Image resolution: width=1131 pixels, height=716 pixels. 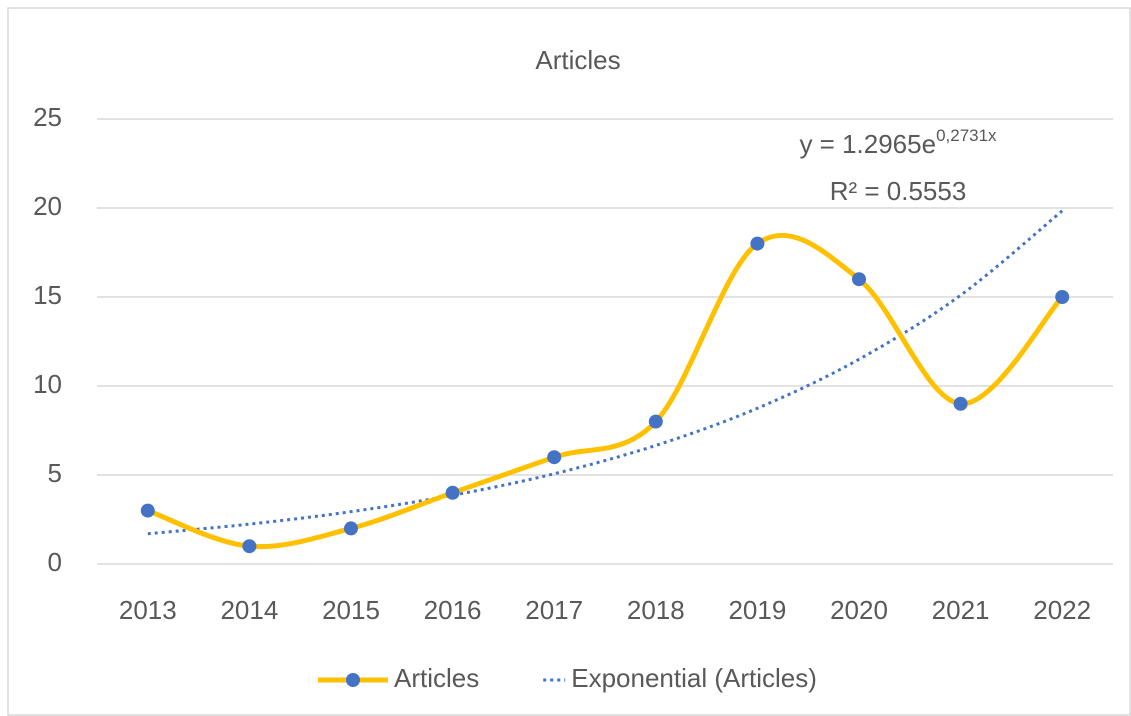 I want to click on trend-equation: y = 1.2965e0,2731x, so click(x=898, y=142).